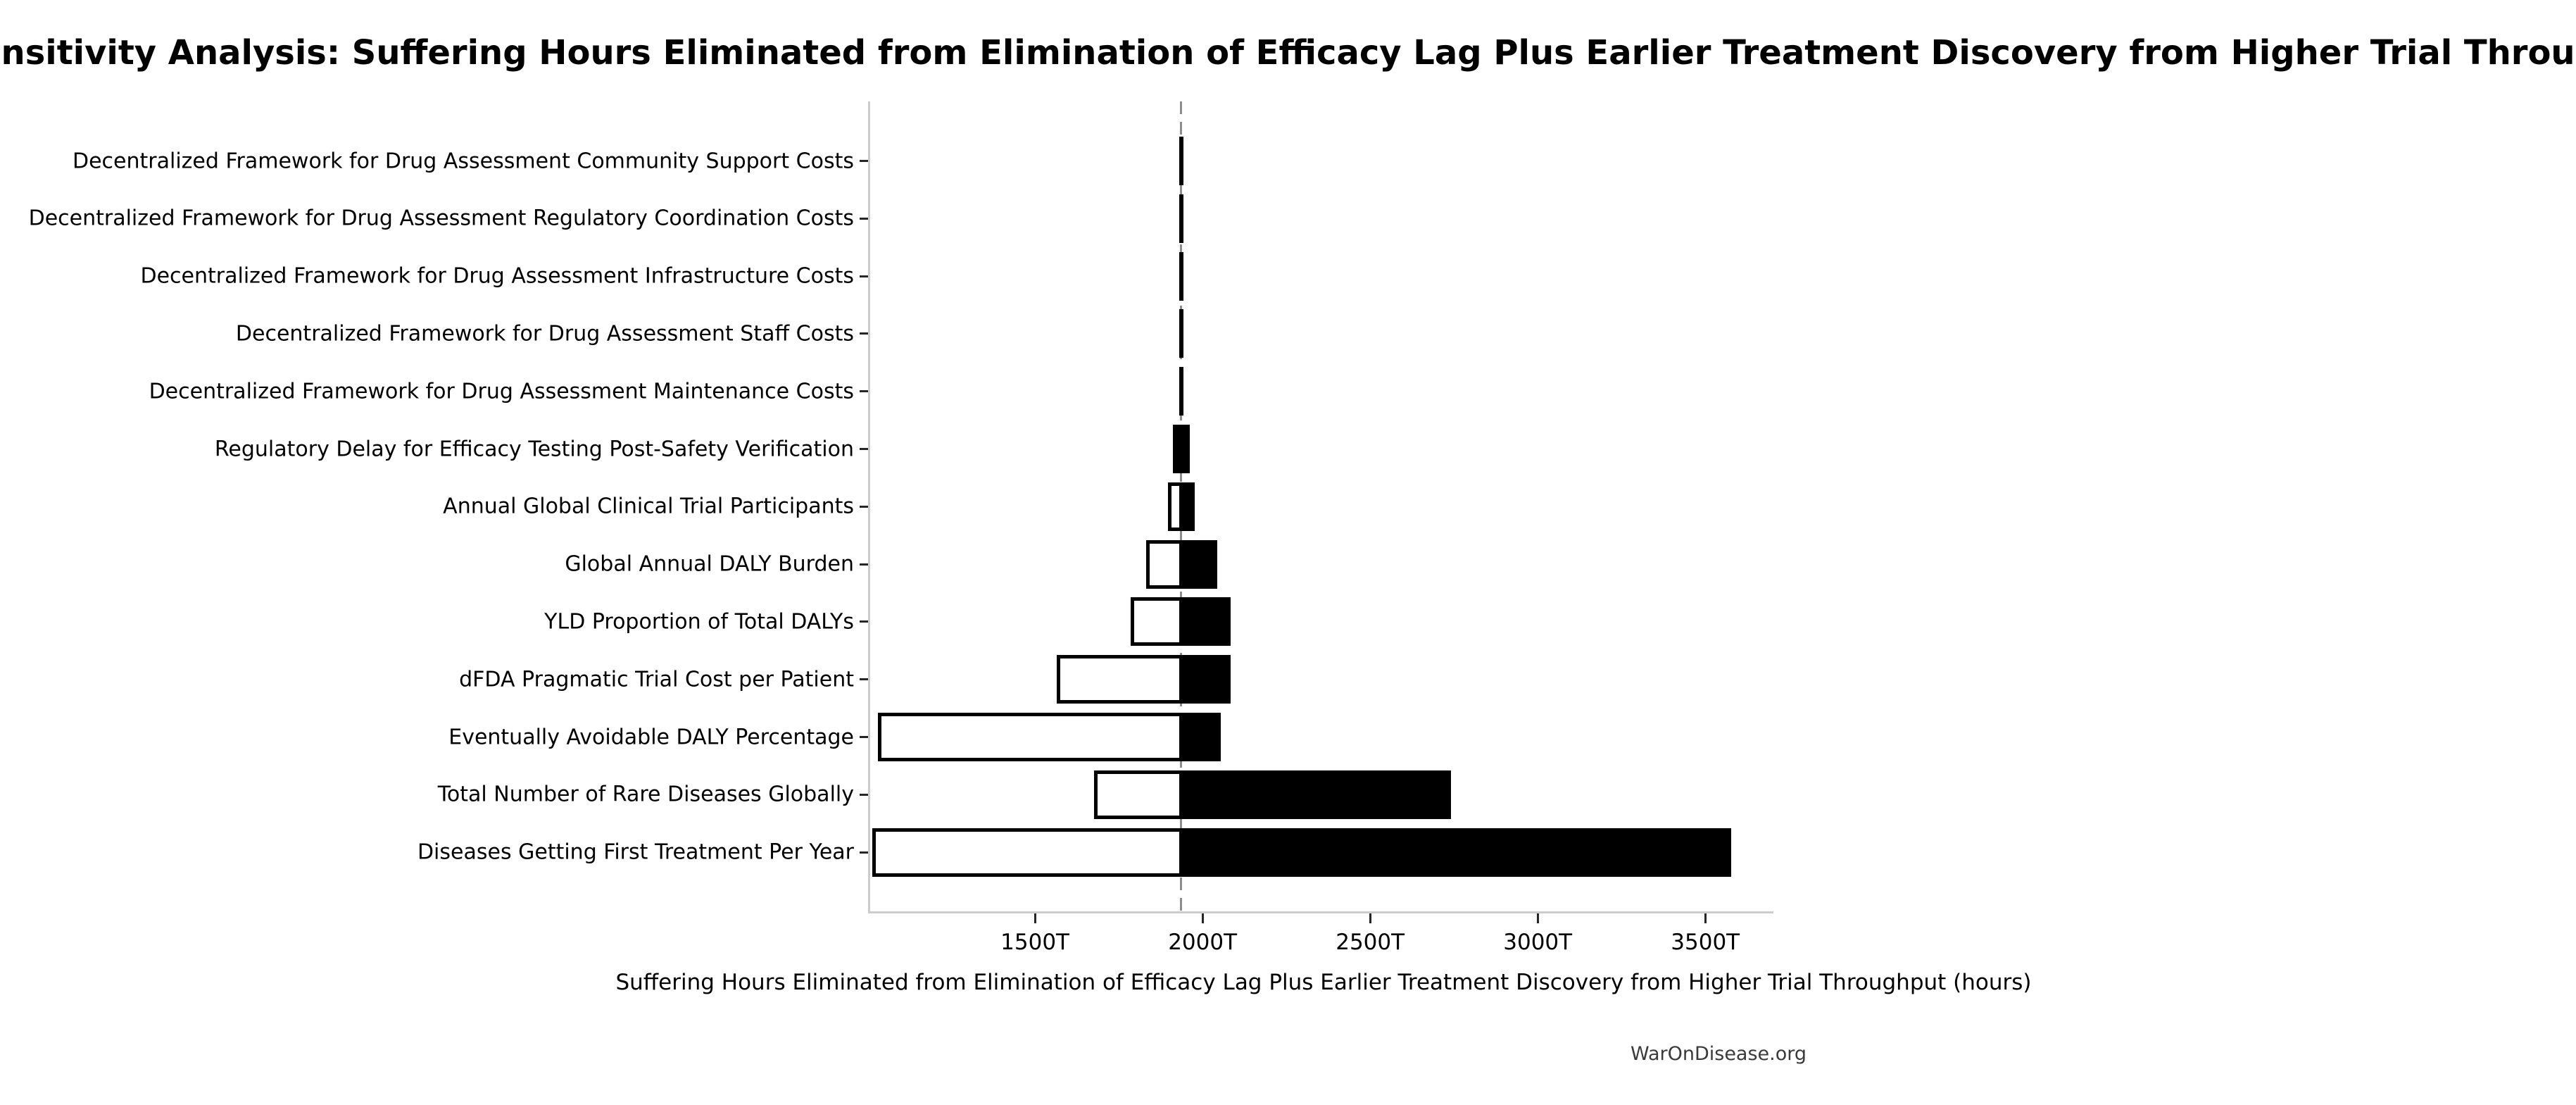 Image resolution: width=2576 pixels, height=1105 pixels. I want to click on x-tick-label: 2500T, so click(1371, 942).